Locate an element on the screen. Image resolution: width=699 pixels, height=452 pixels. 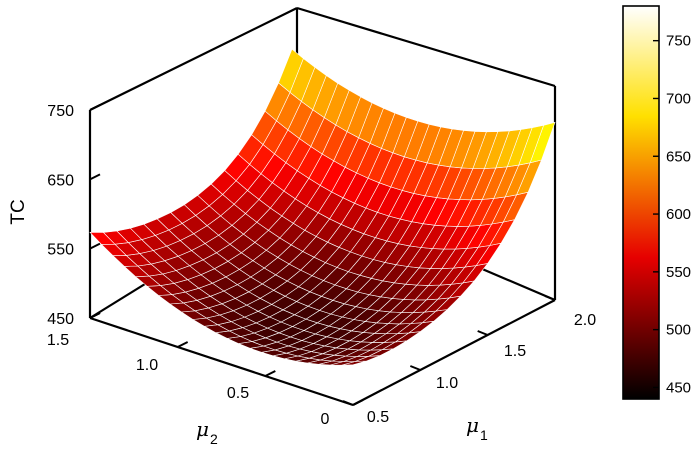
x-axis-label-symbol: μ is located at coordinates (202, 429).